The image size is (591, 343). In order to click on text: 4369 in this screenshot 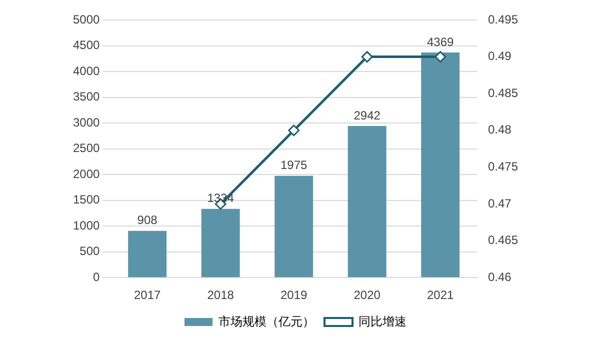, I will do `click(440, 41)`.